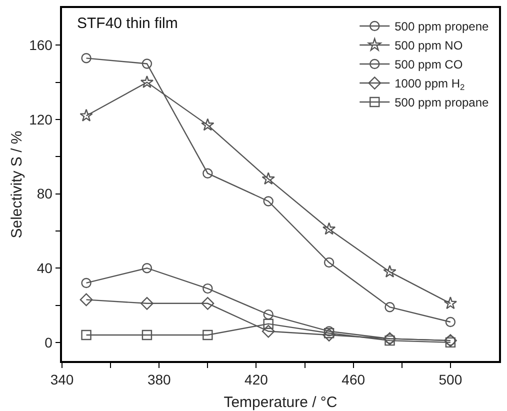  Describe the element at coordinates (281, 402) in the screenshot. I see `x-axis-title: Temperature / °C` at that location.